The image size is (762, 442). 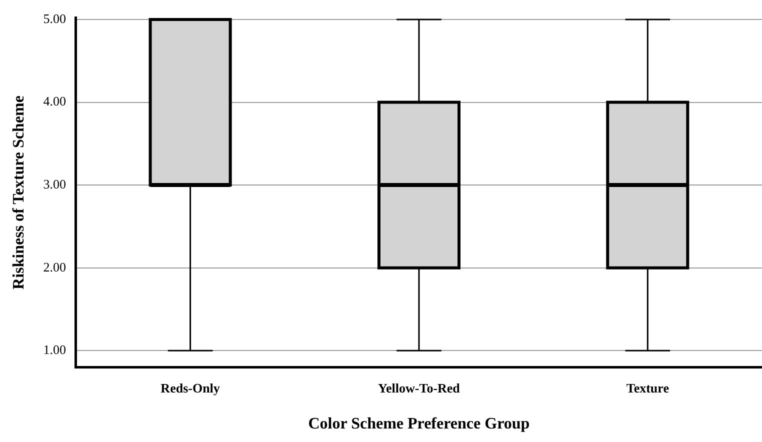 What do you see at coordinates (54, 350) in the screenshot?
I see `y-tick-label: 1.00` at bounding box center [54, 350].